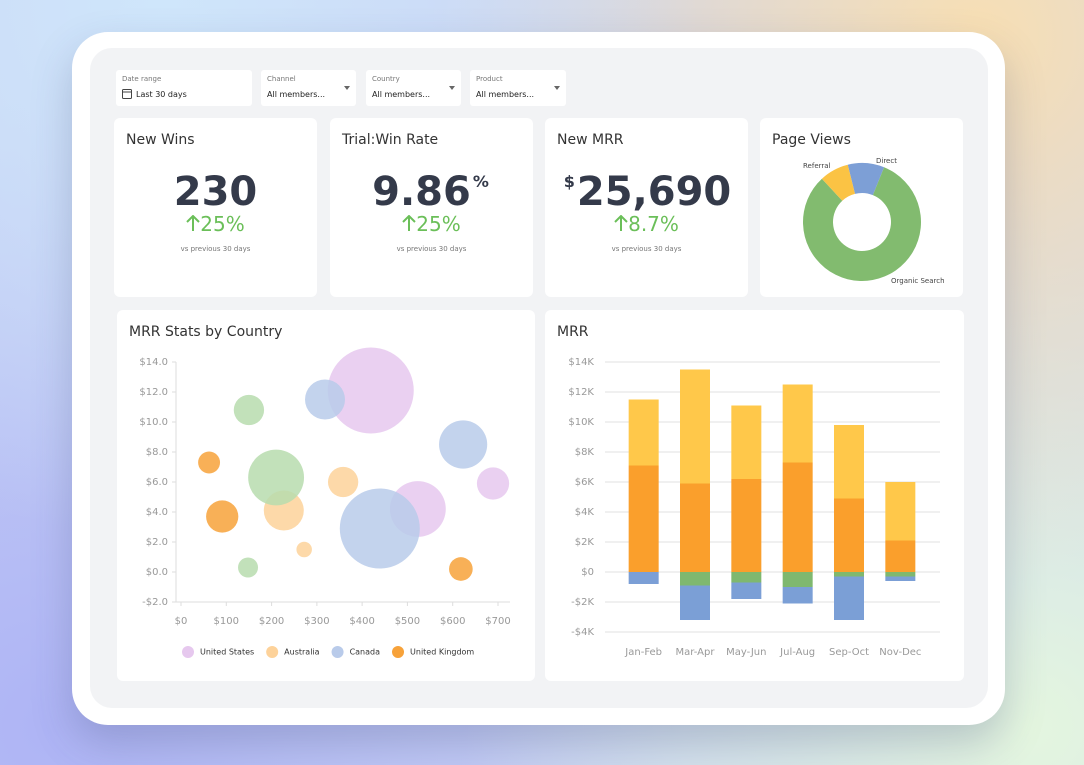 The height and width of the screenshot is (765, 1084). Describe the element at coordinates (590, 140) in the screenshot. I see `kpi-title: New MRR` at that location.